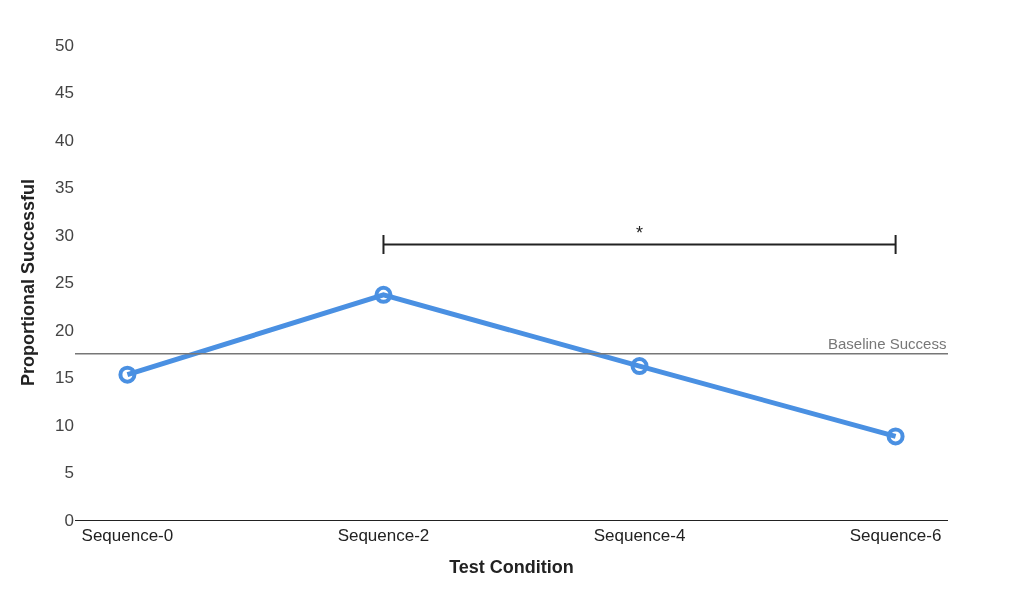 The width and height of the screenshot is (1013, 590). What do you see at coordinates (64, 330) in the screenshot?
I see `y-tick-label: 20` at bounding box center [64, 330].